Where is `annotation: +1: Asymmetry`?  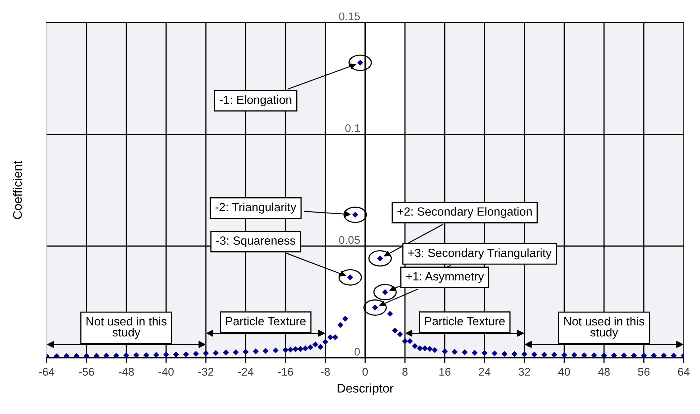
annotation: +1: Asymmetry is located at coordinates (445, 278).